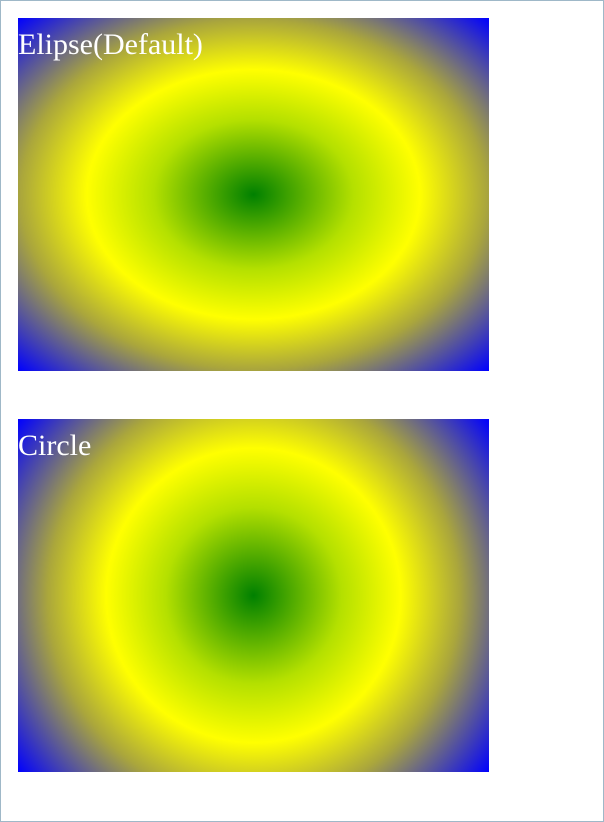 This screenshot has height=822, width=604. Describe the element at coordinates (110, 44) in the screenshot. I see `ellipse-label: Elipse(Default)` at that location.